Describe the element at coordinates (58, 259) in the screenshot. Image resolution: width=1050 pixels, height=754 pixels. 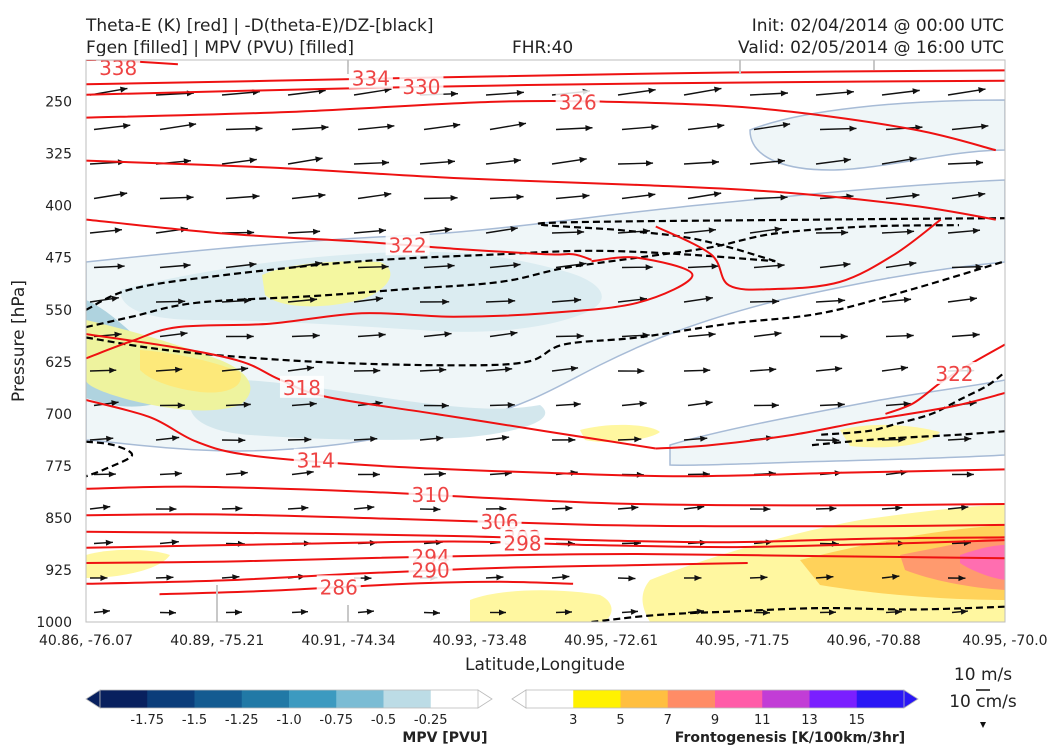
I see `y-tick-label: 475` at that location.